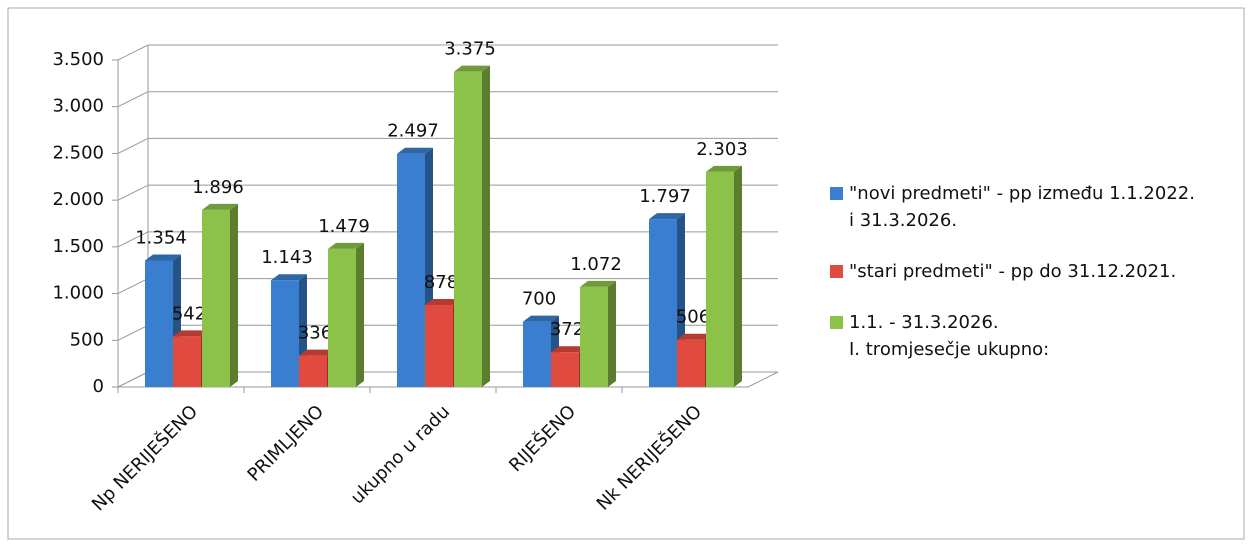 This screenshot has width=1253, height=547. What do you see at coordinates (78, 293) in the screenshot?
I see `y-tick-label: 1.000` at bounding box center [78, 293].